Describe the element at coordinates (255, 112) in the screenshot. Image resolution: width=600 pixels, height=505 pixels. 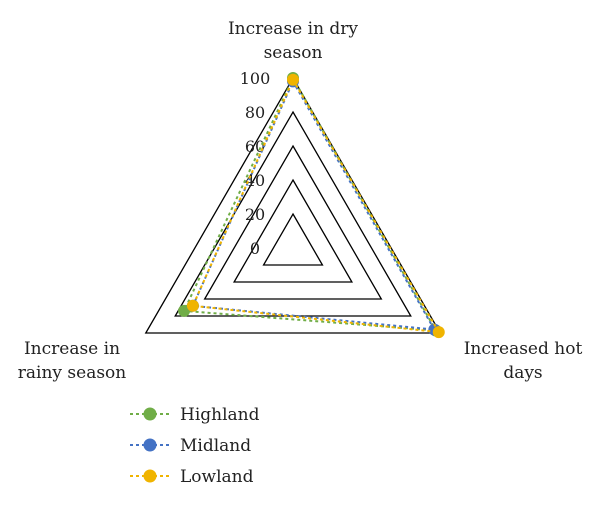
I see `radial-tick-label: 80` at that location.